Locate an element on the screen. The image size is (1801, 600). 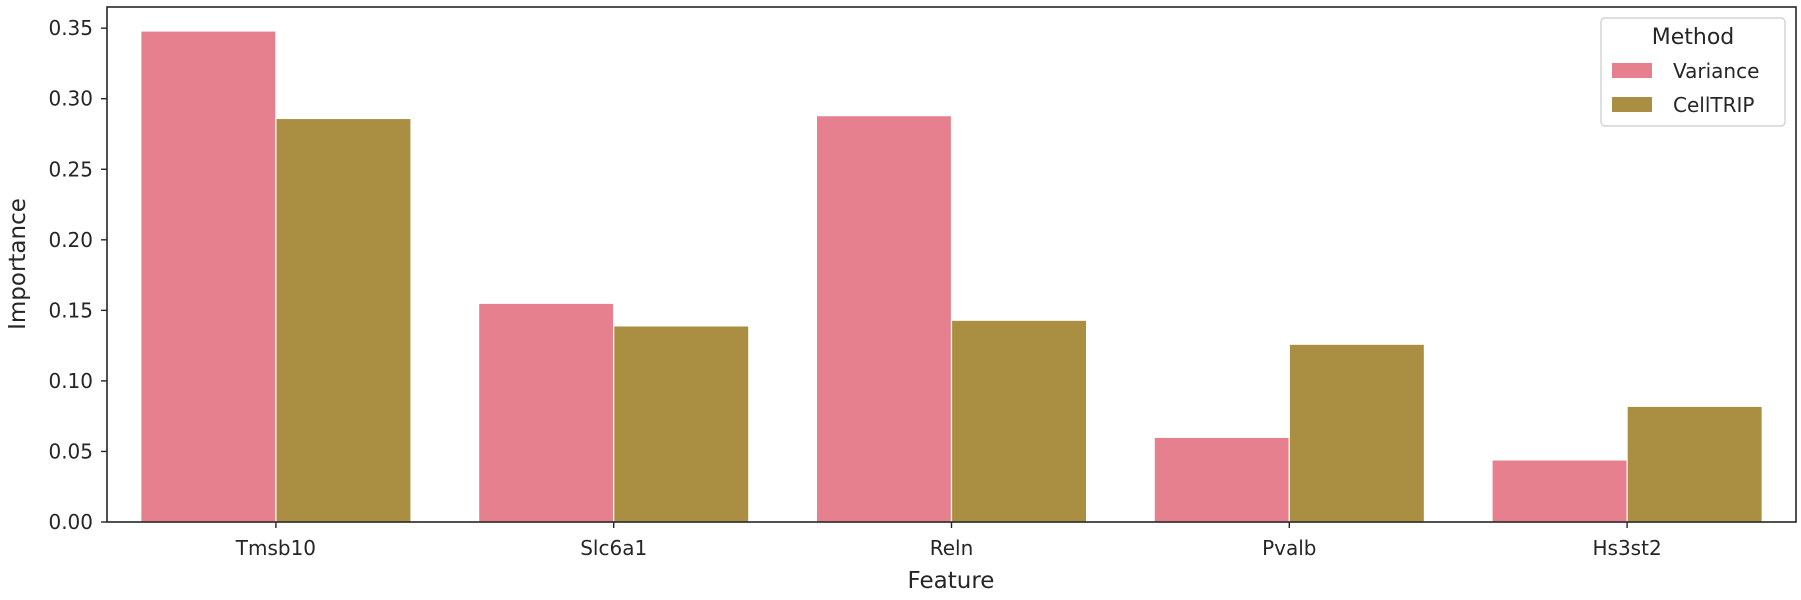
y-tick-label: 0.10 is located at coordinates (70, 381).